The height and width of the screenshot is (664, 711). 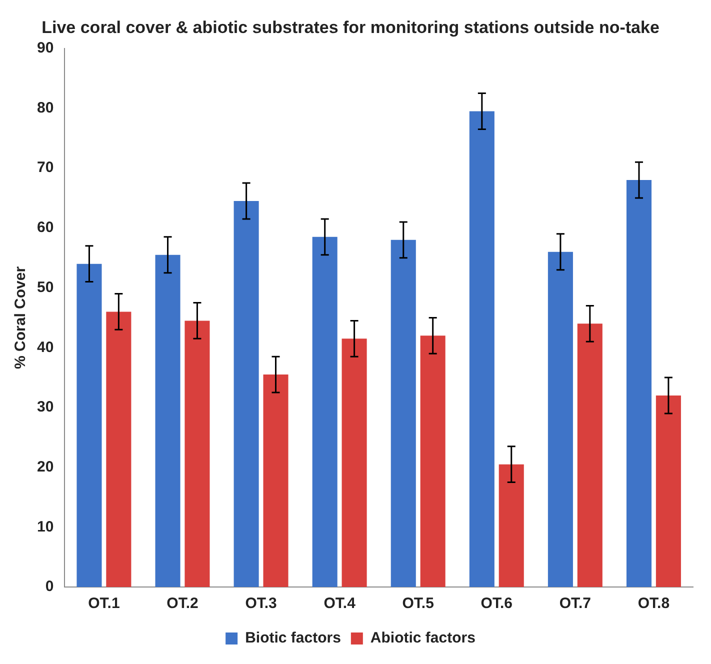 I want to click on y-tick-label: 90, so click(x=45, y=48).